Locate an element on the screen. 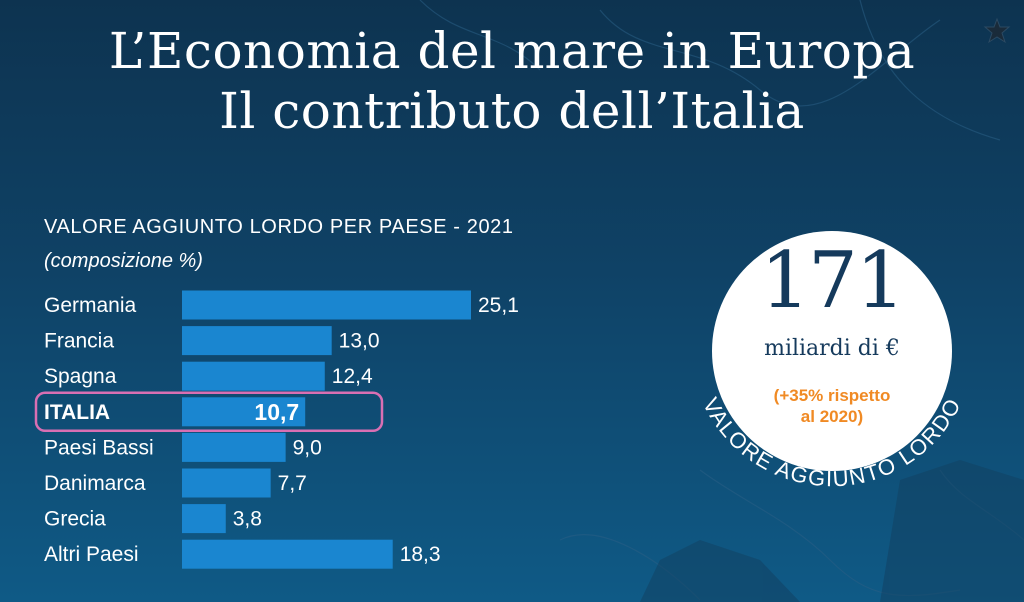 This screenshot has width=1024, height=602. bar-altri-paesi is located at coordinates (287, 554).